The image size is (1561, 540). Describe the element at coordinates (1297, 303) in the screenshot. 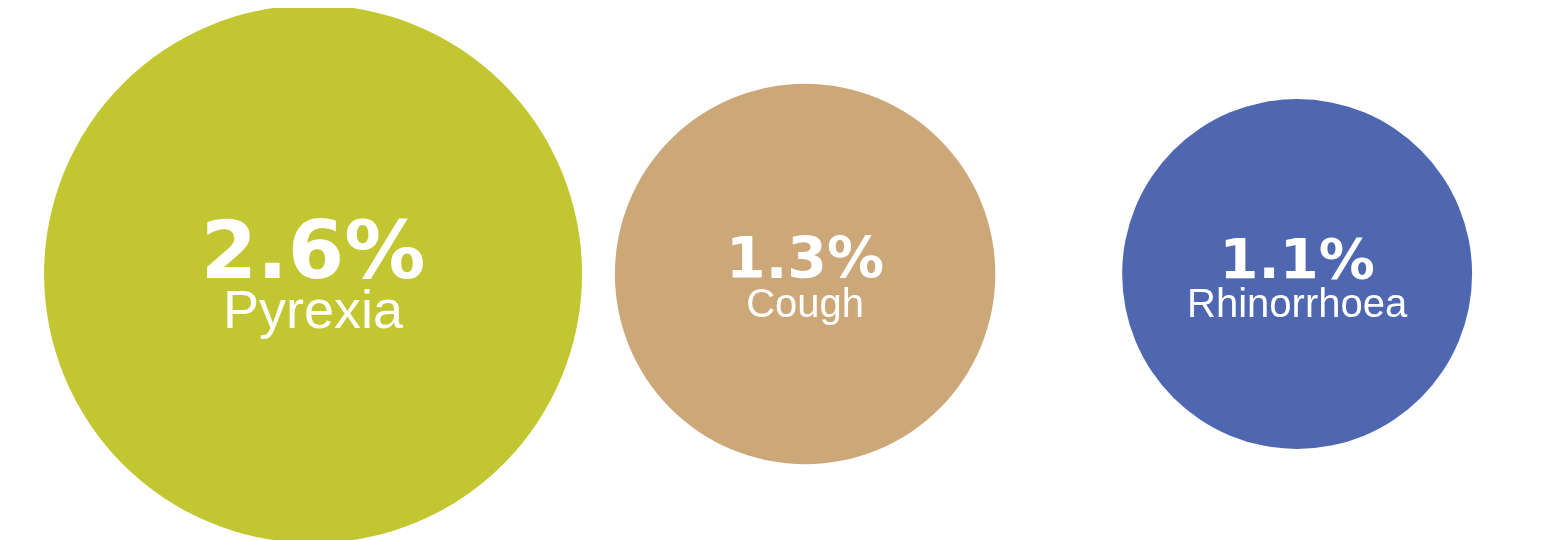

I see `category-label: Rhinorrhoea` at that location.